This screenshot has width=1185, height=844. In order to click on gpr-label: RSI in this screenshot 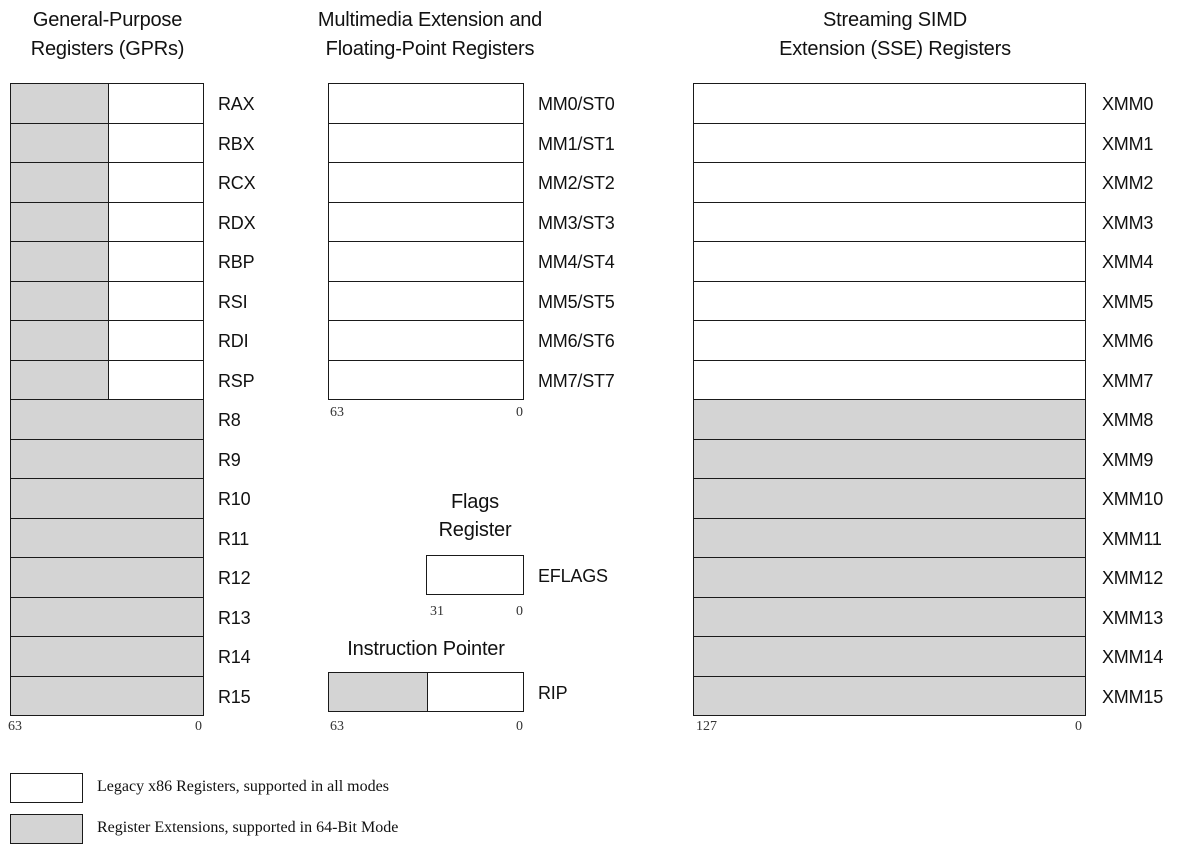, I will do `click(233, 301)`.